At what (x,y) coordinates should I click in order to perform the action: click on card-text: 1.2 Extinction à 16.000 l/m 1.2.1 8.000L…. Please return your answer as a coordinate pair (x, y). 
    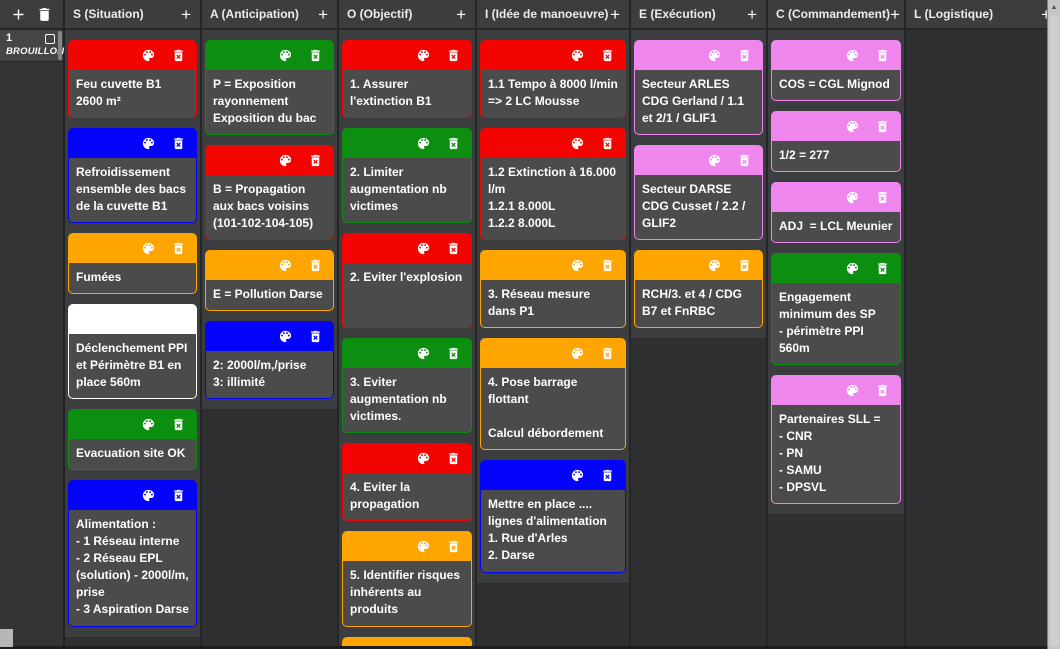
    Looking at the image, I should click on (553, 199).